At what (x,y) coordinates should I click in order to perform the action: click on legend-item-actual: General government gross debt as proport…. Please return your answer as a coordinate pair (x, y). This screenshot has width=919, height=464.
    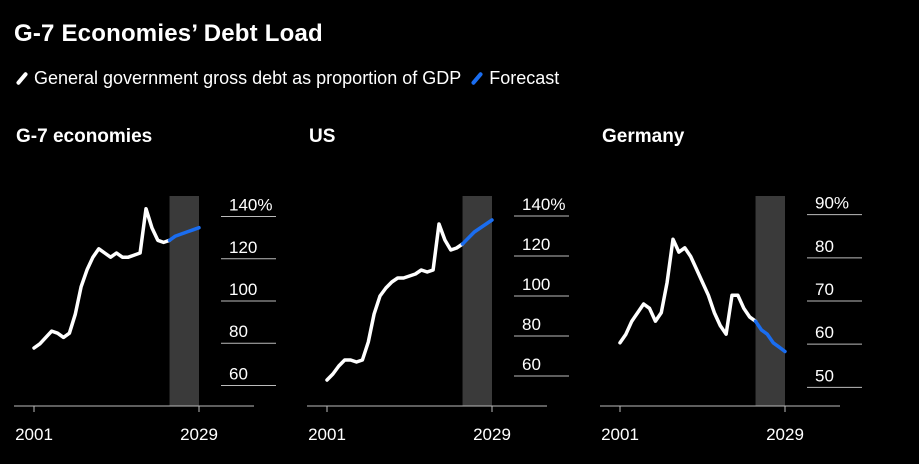
    Looking at the image, I should click on (237, 78).